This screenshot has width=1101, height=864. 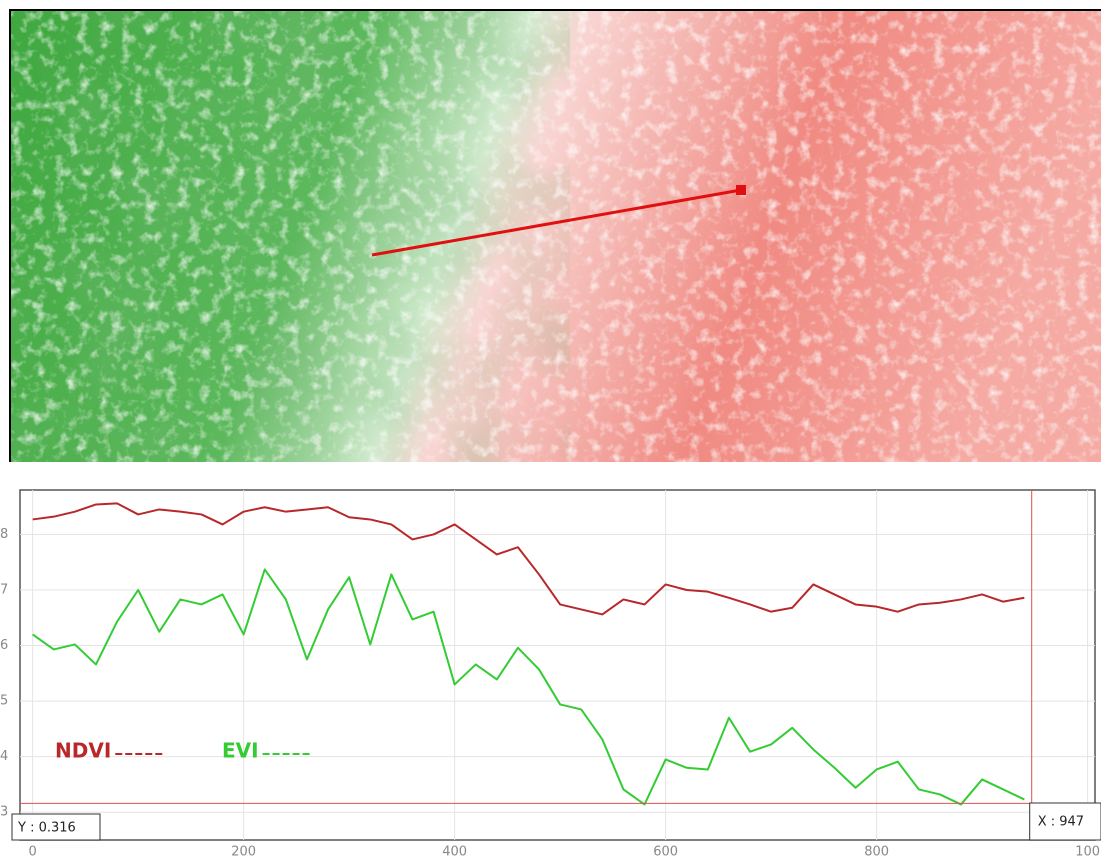 What do you see at coordinates (243, 852) in the screenshot?
I see `x-tick-label: 200` at bounding box center [243, 852].